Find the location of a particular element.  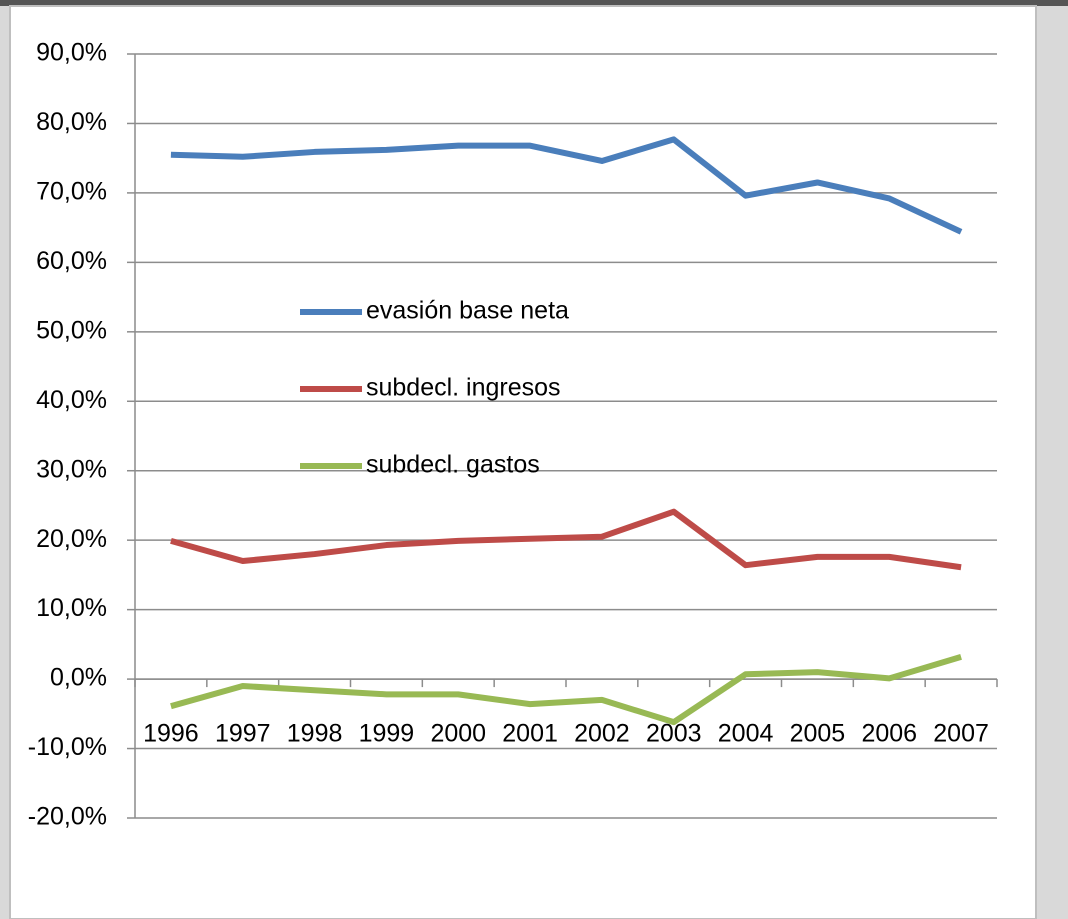

y-tick-label: -10,0% is located at coordinates (67, 747).